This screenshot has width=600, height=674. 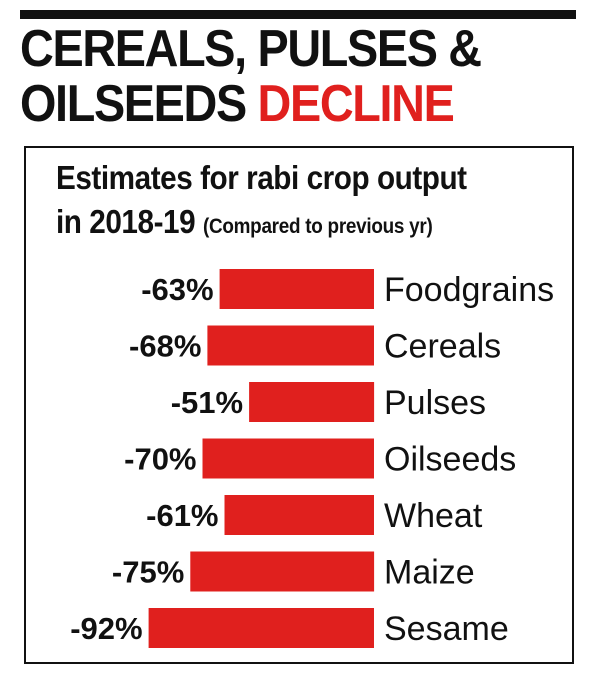 What do you see at coordinates (148, 572) in the screenshot?
I see `value-label-maize: -75%` at bounding box center [148, 572].